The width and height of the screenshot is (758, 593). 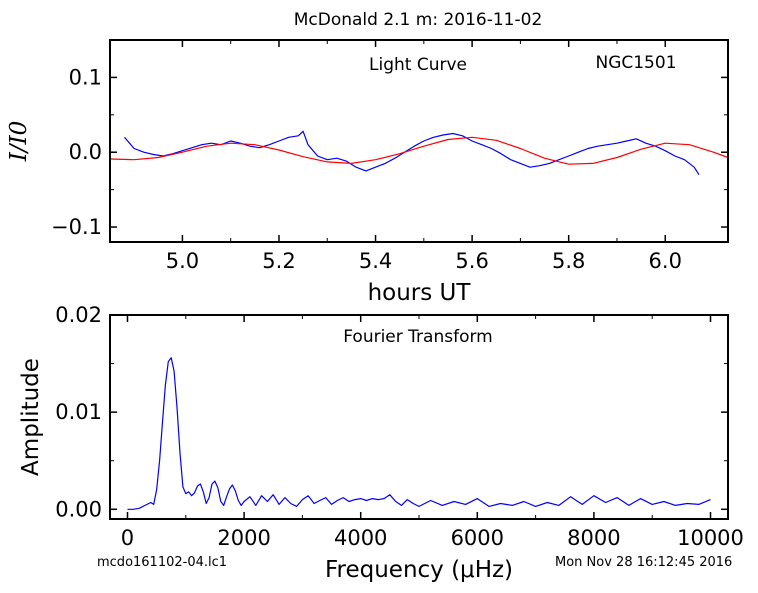 What do you see at coordinates (418, 65) in the screenshot?
I see `chart-annotation: Light Curve` at bounding box center [418, 65].